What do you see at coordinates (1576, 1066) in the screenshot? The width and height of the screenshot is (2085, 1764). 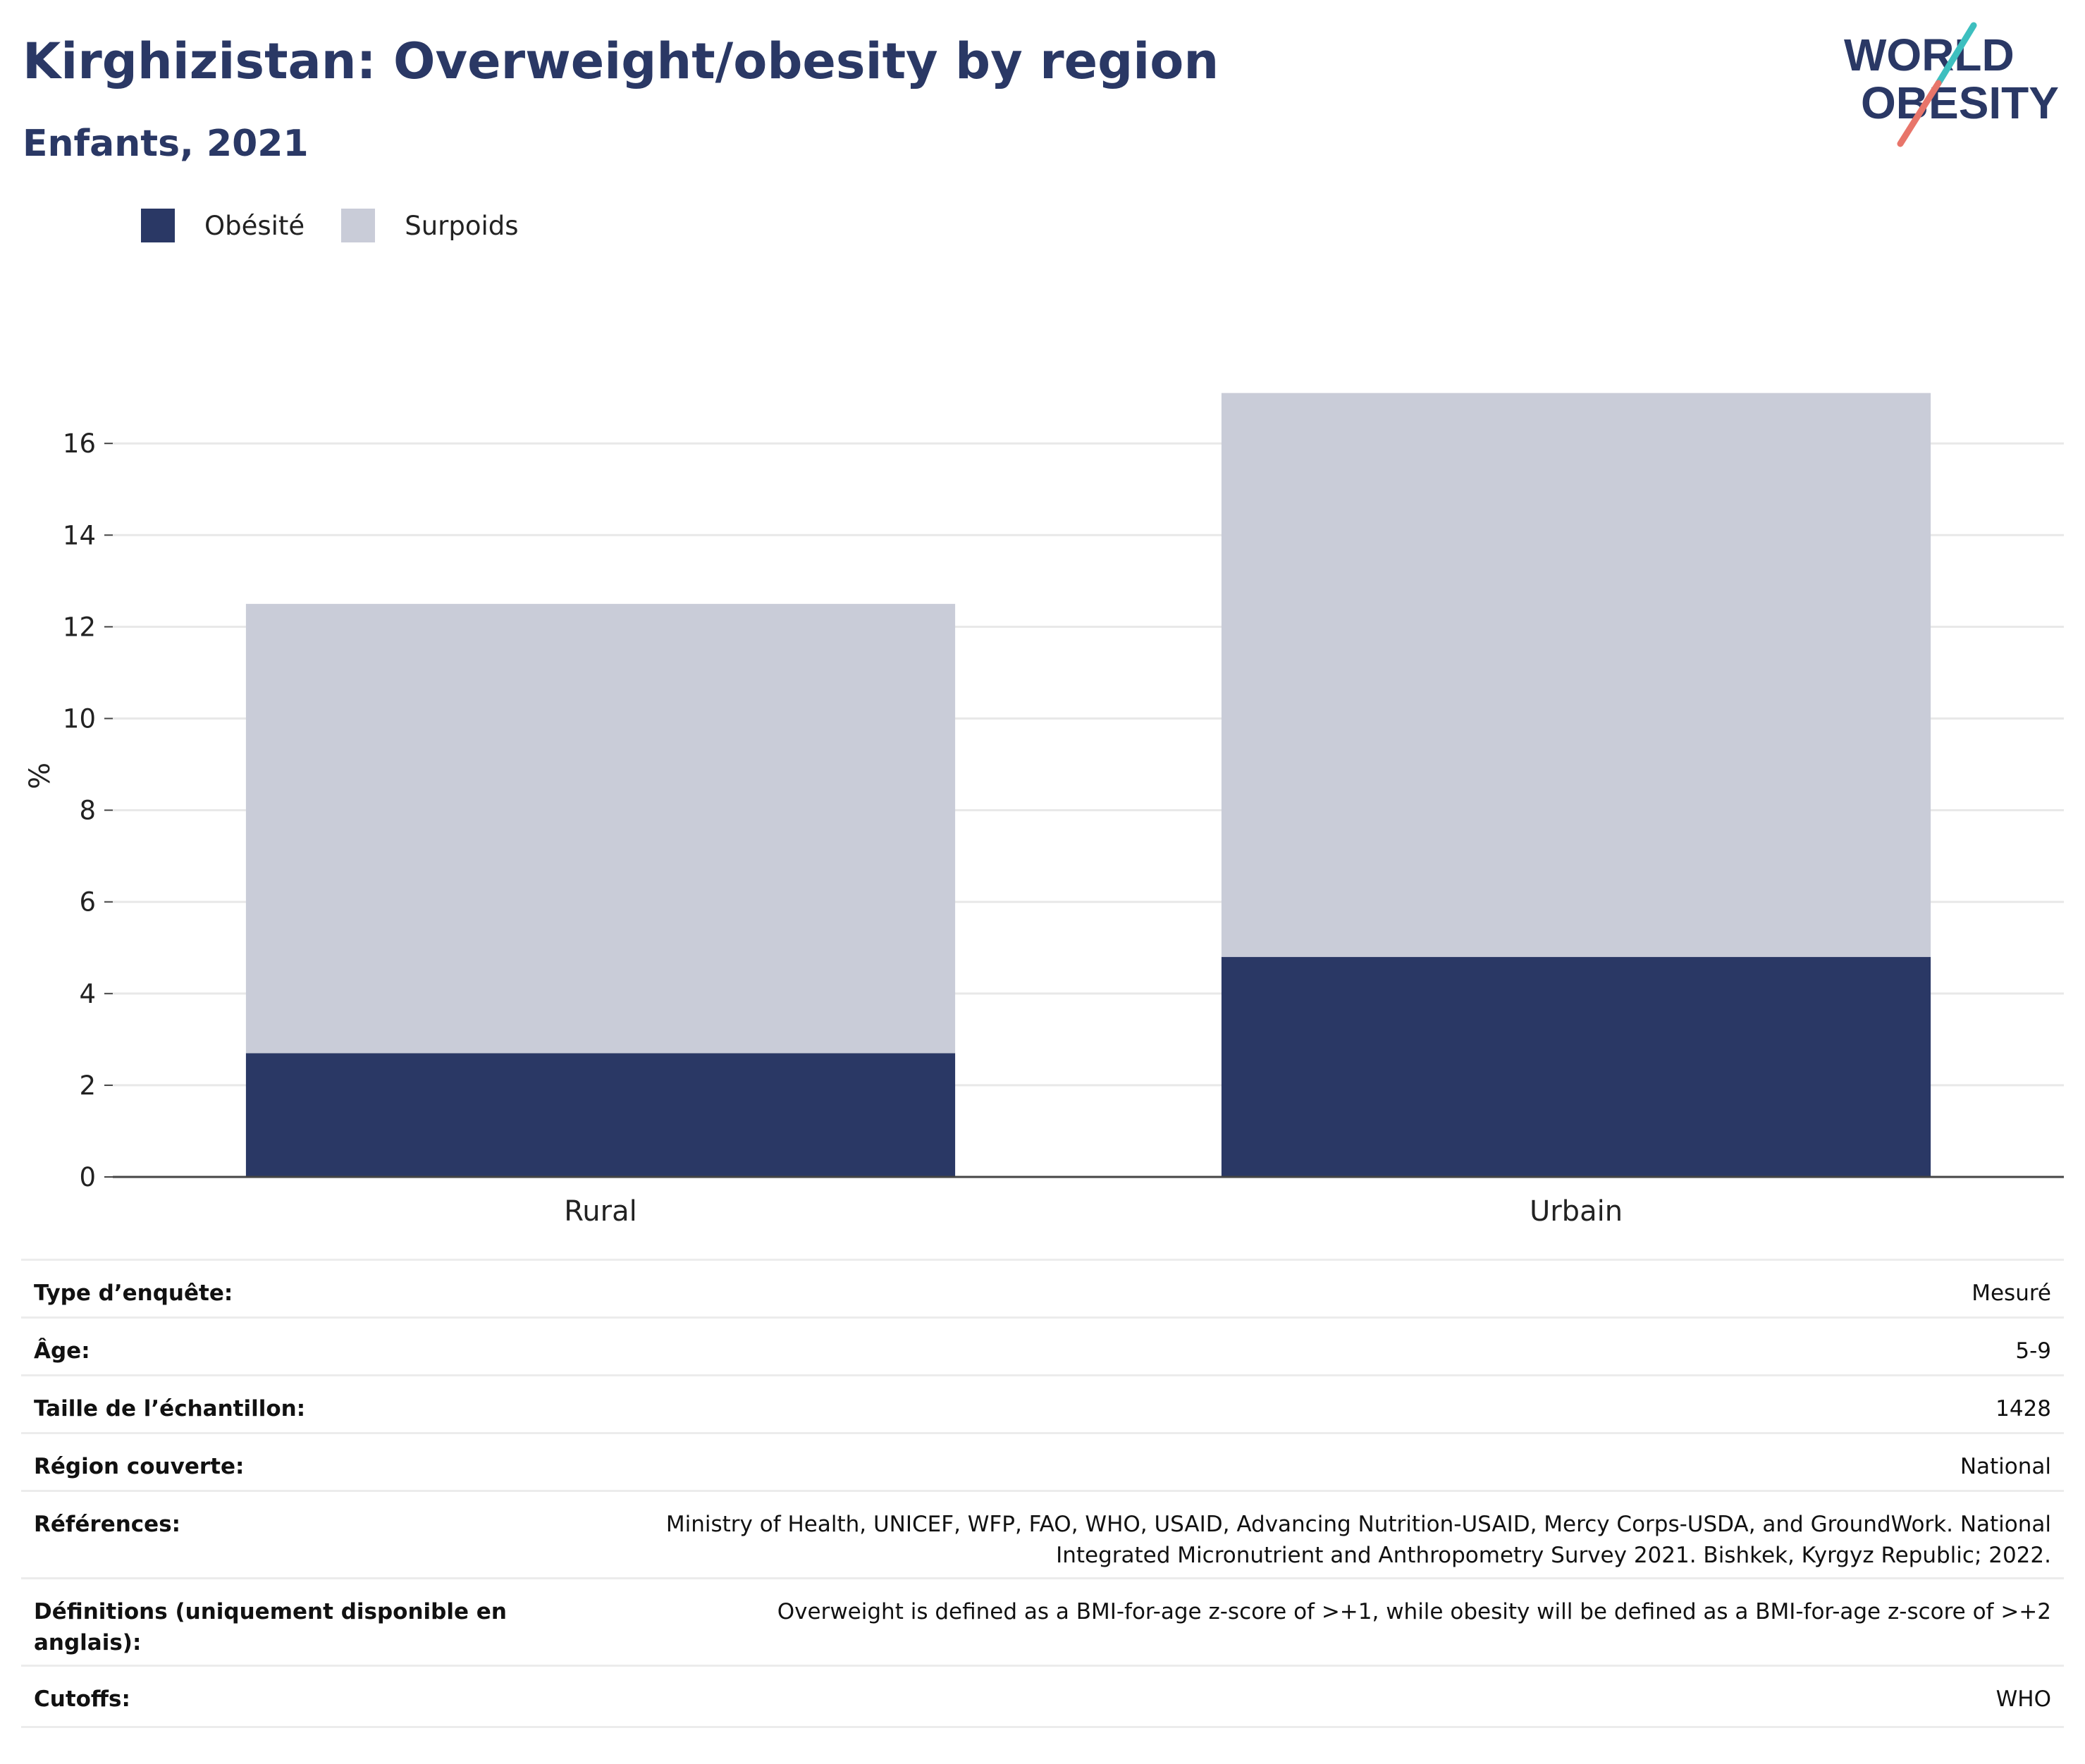 I see `bar-obesity-urbain` at bounding box center [1576, 1066].